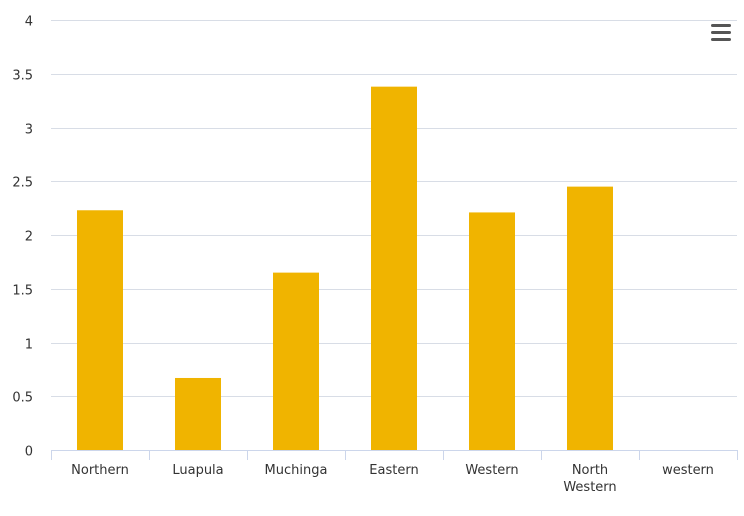  I want to click on bar-north-western, so click(590, 318).